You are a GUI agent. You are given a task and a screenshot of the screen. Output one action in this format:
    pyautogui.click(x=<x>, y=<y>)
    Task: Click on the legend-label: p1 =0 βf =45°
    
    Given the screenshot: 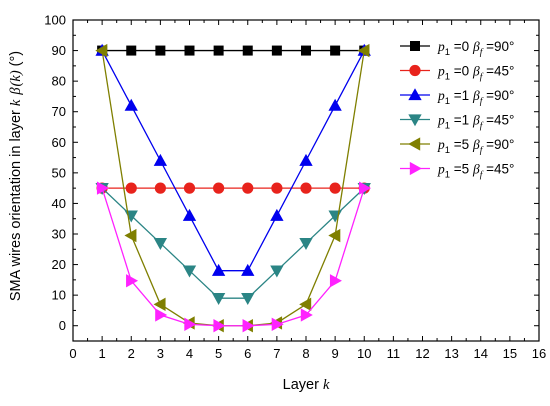 What is the action you would take?
    pyautogui.click(x=475, y=73)
    